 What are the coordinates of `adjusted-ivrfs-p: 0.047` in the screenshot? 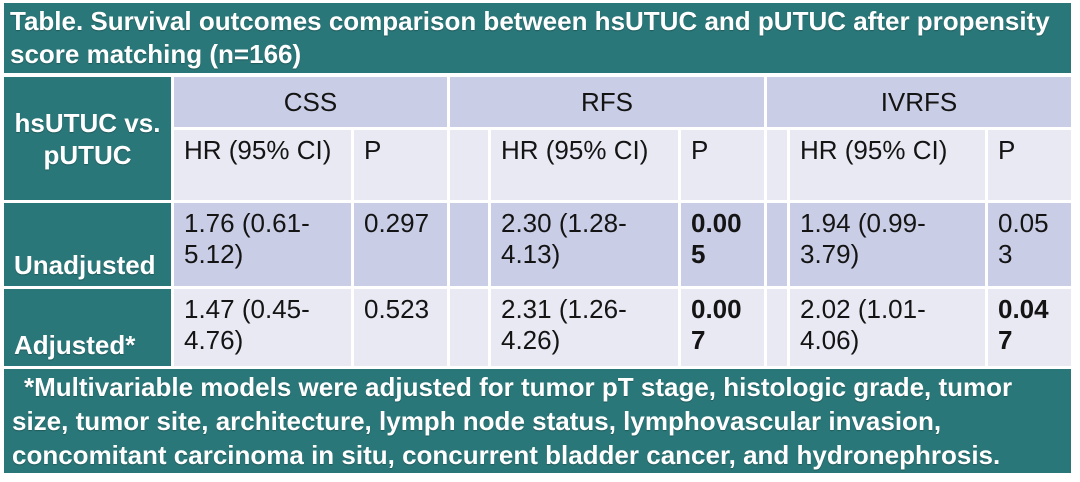 It's located at (1029, 327).